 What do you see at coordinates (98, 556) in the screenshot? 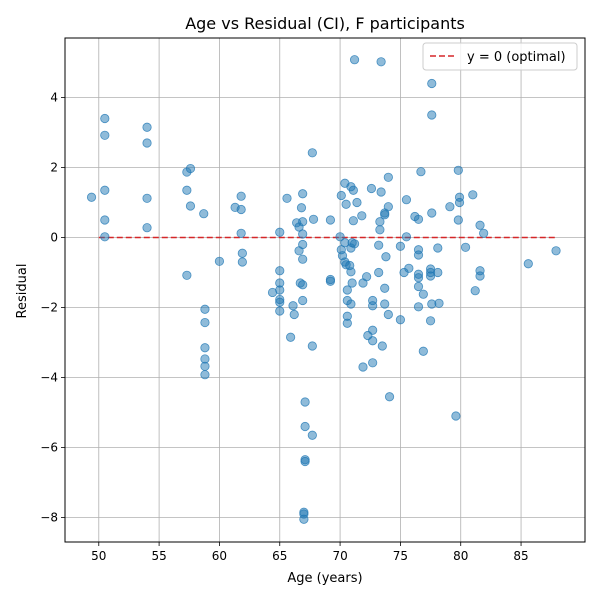
I see `x-tick-label: 50` at bounding box center [98, 556].